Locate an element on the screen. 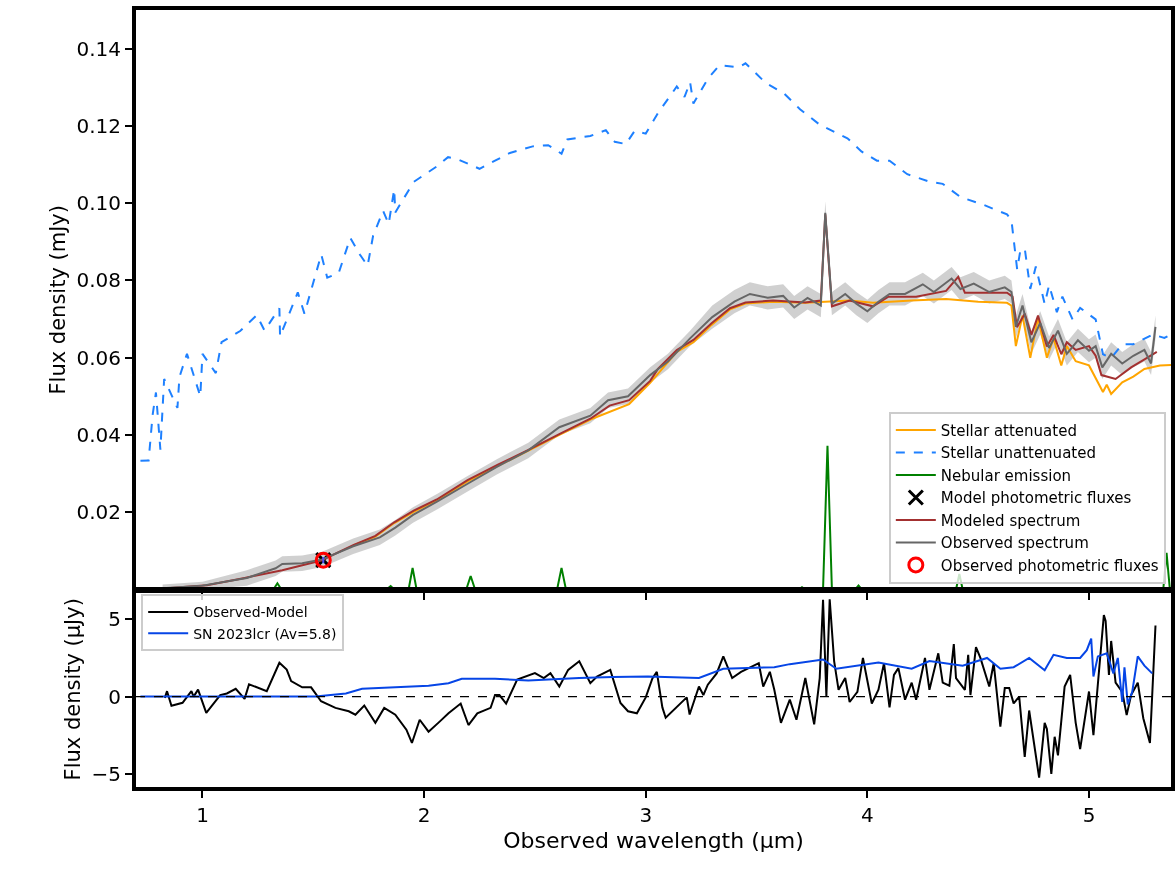  x-tick-label: 2 is located at coordinates (424, 815).